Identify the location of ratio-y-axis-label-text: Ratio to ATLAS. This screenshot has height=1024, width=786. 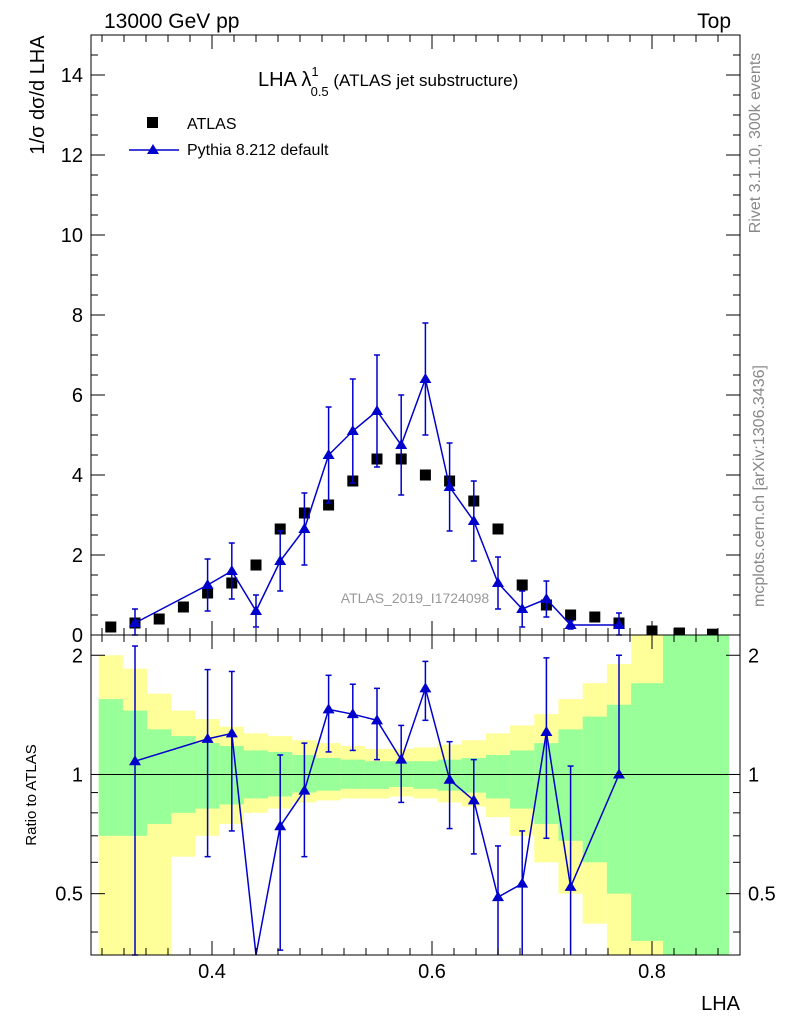
(31, 794).